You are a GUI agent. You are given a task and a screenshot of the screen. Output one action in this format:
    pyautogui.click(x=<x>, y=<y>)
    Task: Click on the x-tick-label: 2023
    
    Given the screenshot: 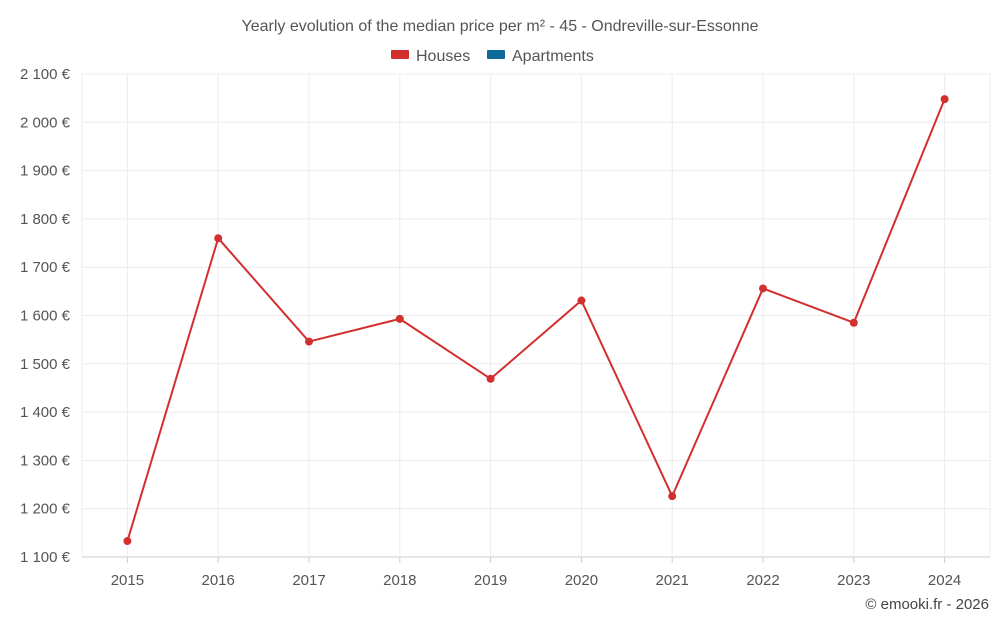 What is the action you would take?
    pyautogui.click(x=853, y=580)
    